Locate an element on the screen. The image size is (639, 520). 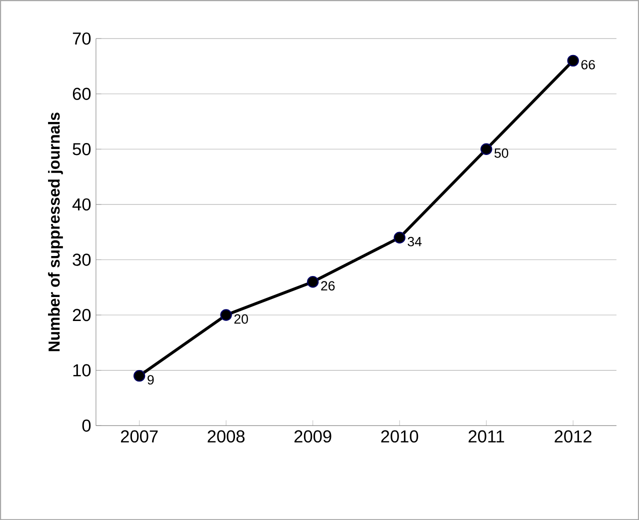
y-tick-label: 50 is located at coordinates (81, 149).